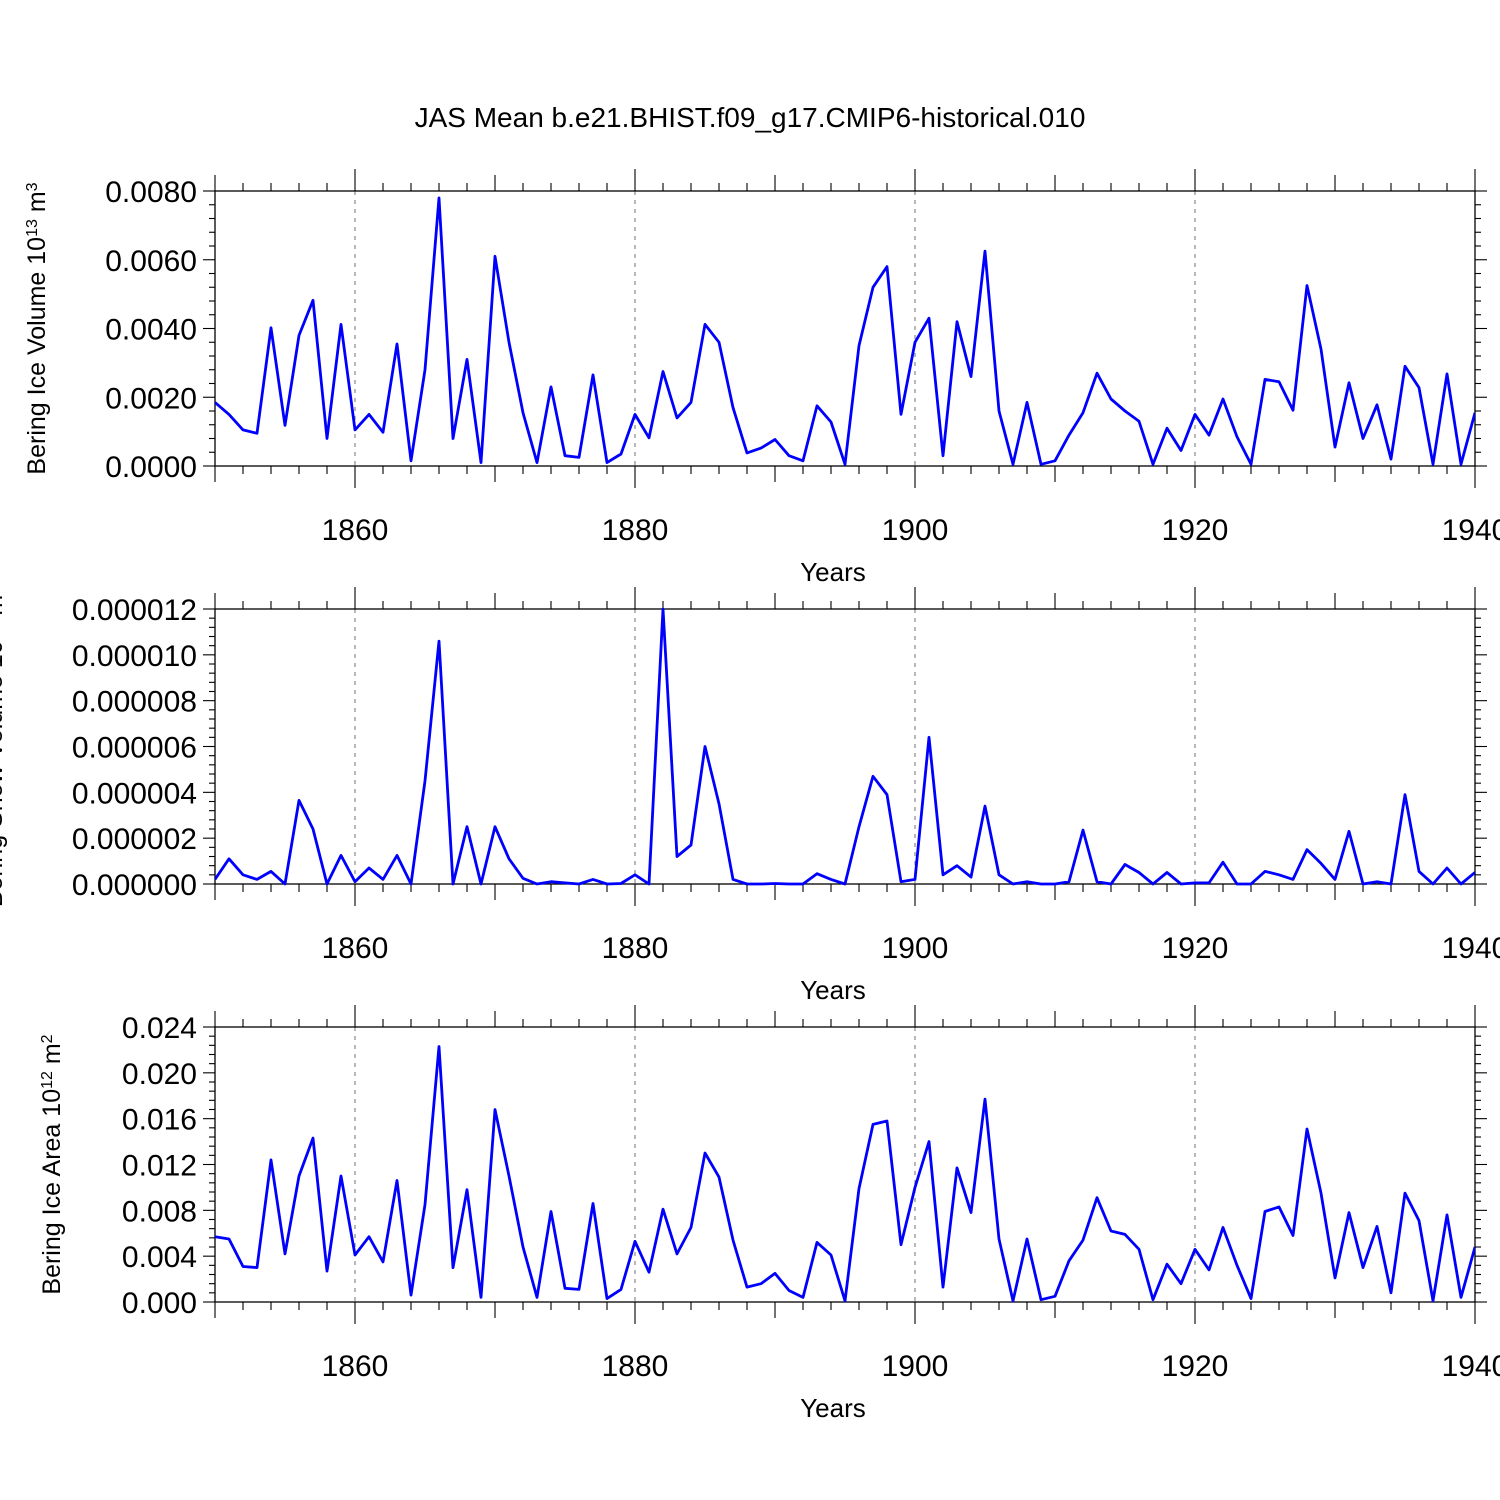 The width and height of the screenshot is (1500, 1500). What do you see at coordinates (32, 228) in the screenshot?
I see `y-axis-title-exponent: 13` at bounding box center [32, 228].